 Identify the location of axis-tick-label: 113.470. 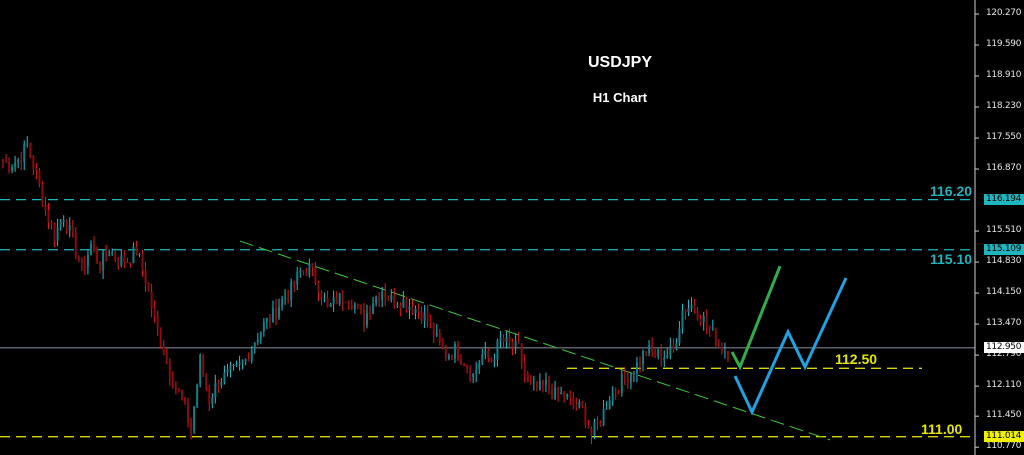
(1004, 323).